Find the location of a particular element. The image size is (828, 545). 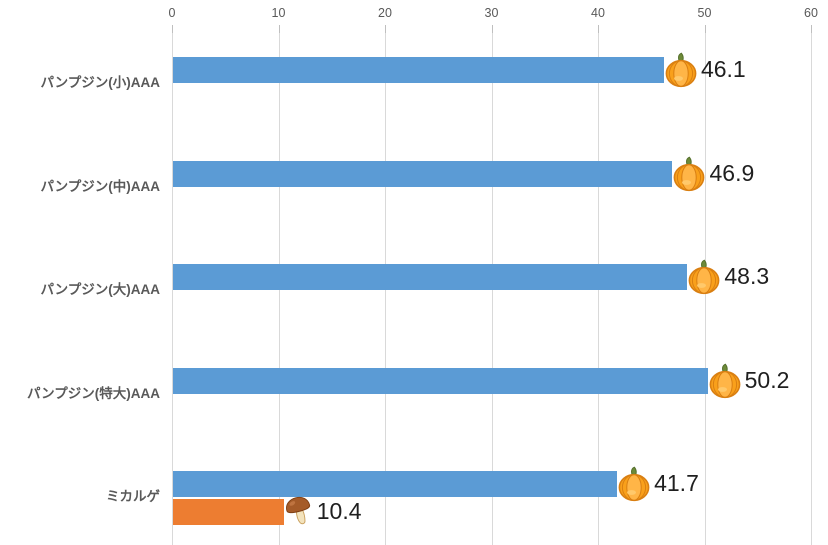

value-label: 48.3 is located at coordinates (747, 276).